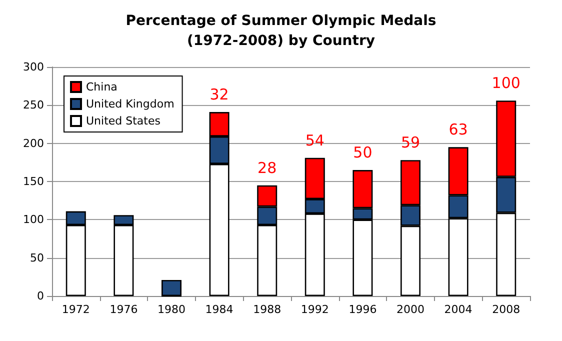 The height and width of the screenshot is (341, 562). Describe the element at coordinates (219, 95) in the screenshot. I see `data-label: 32` at that location.